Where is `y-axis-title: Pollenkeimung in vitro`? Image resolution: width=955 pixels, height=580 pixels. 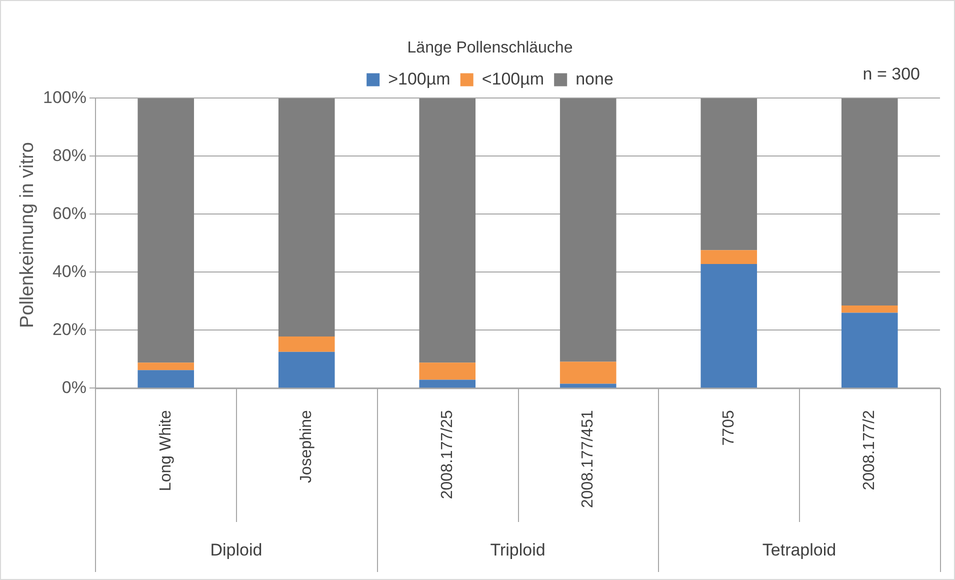
y-axis-title: Pollenkeimung in vitro is located at coordinates (28, 235).